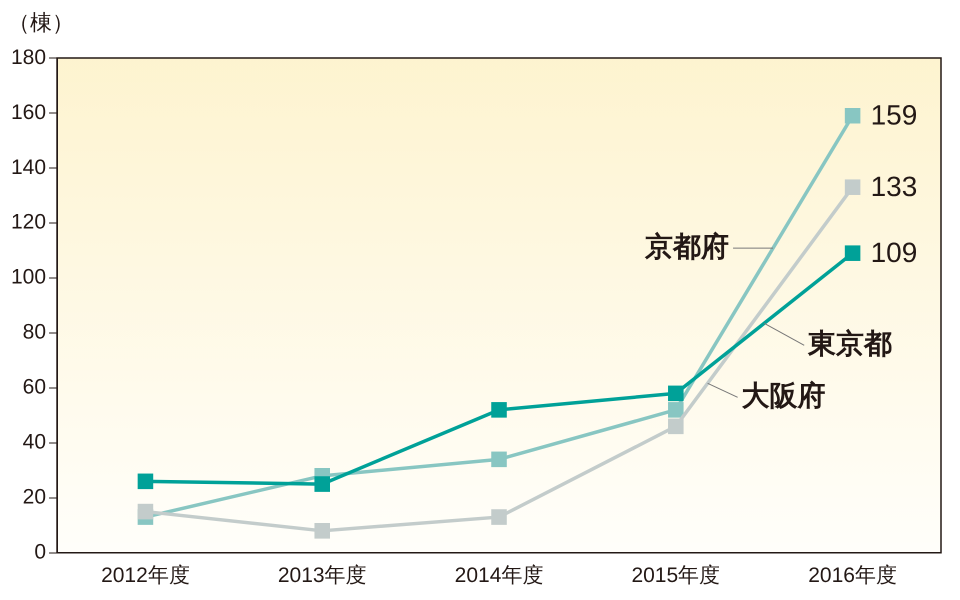  Describe the element at coordinates (675, 576) in the screenshot. I see `x-tick-label: 2015年度` at that location.